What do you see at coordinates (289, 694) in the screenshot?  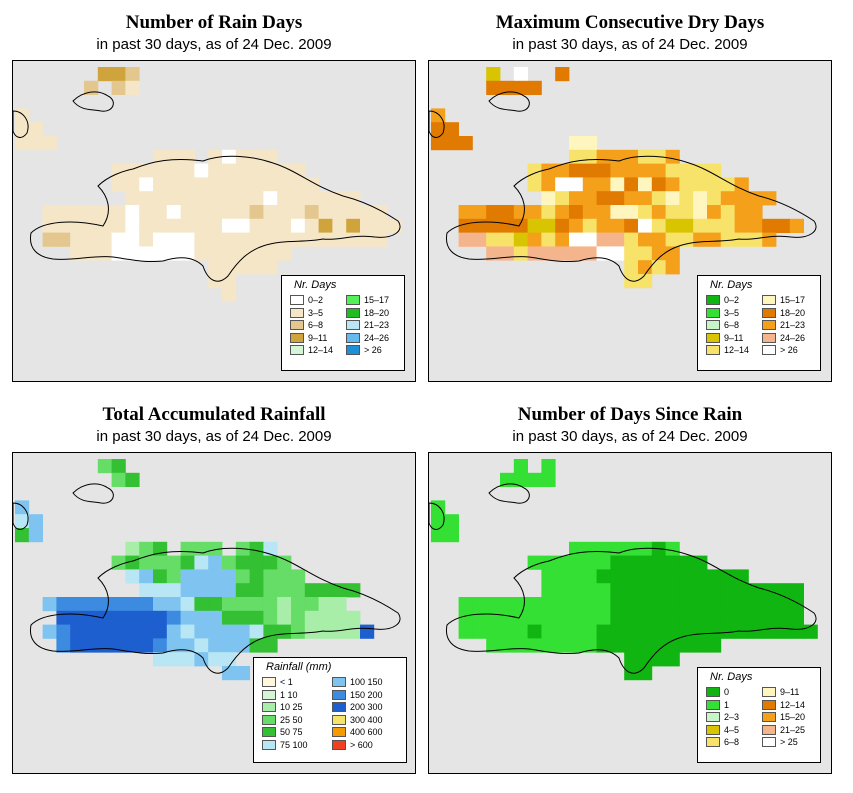 I see `legend-label: 1 10` at bounding box center [289, 694].